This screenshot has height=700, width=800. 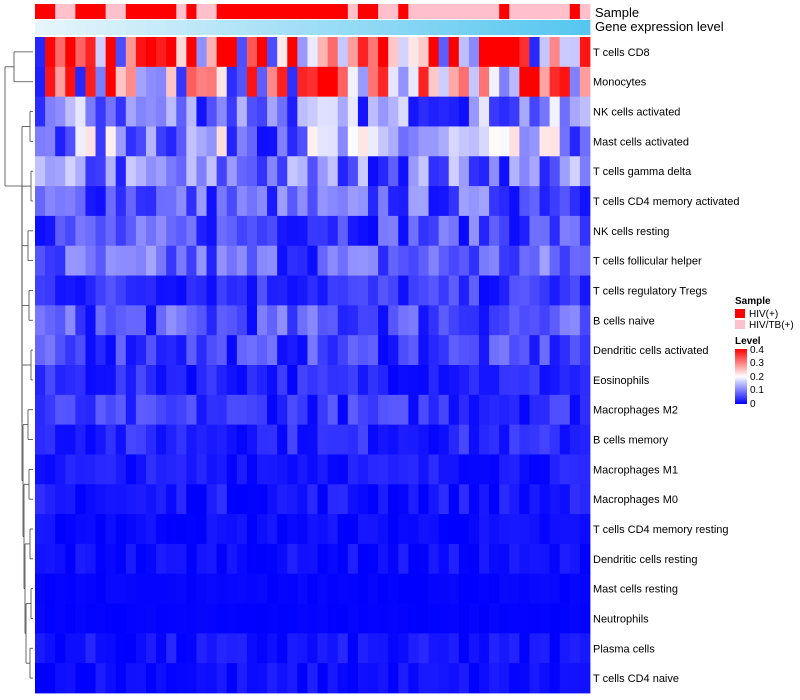 What do you see at coordinates (18, 365) in the screenshot?
I see `row-dendrogram` at bounding box center [18, 365].